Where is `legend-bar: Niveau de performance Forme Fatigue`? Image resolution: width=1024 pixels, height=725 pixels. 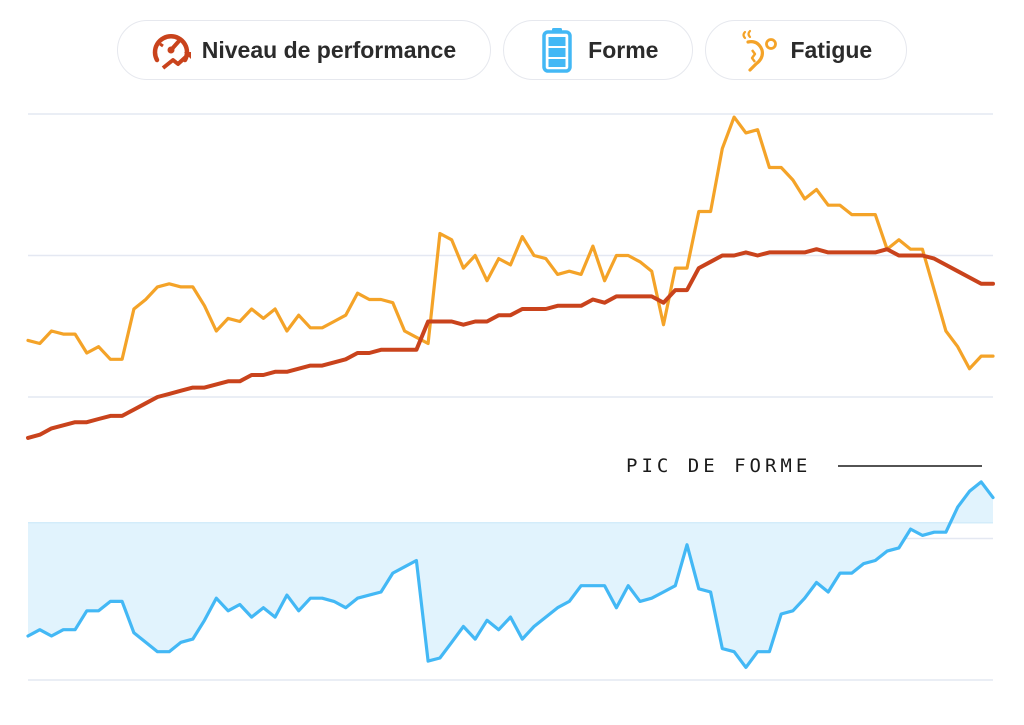 legend-bar: Niveau de performance Forme Fatigue is located at coordinates (512, 51).